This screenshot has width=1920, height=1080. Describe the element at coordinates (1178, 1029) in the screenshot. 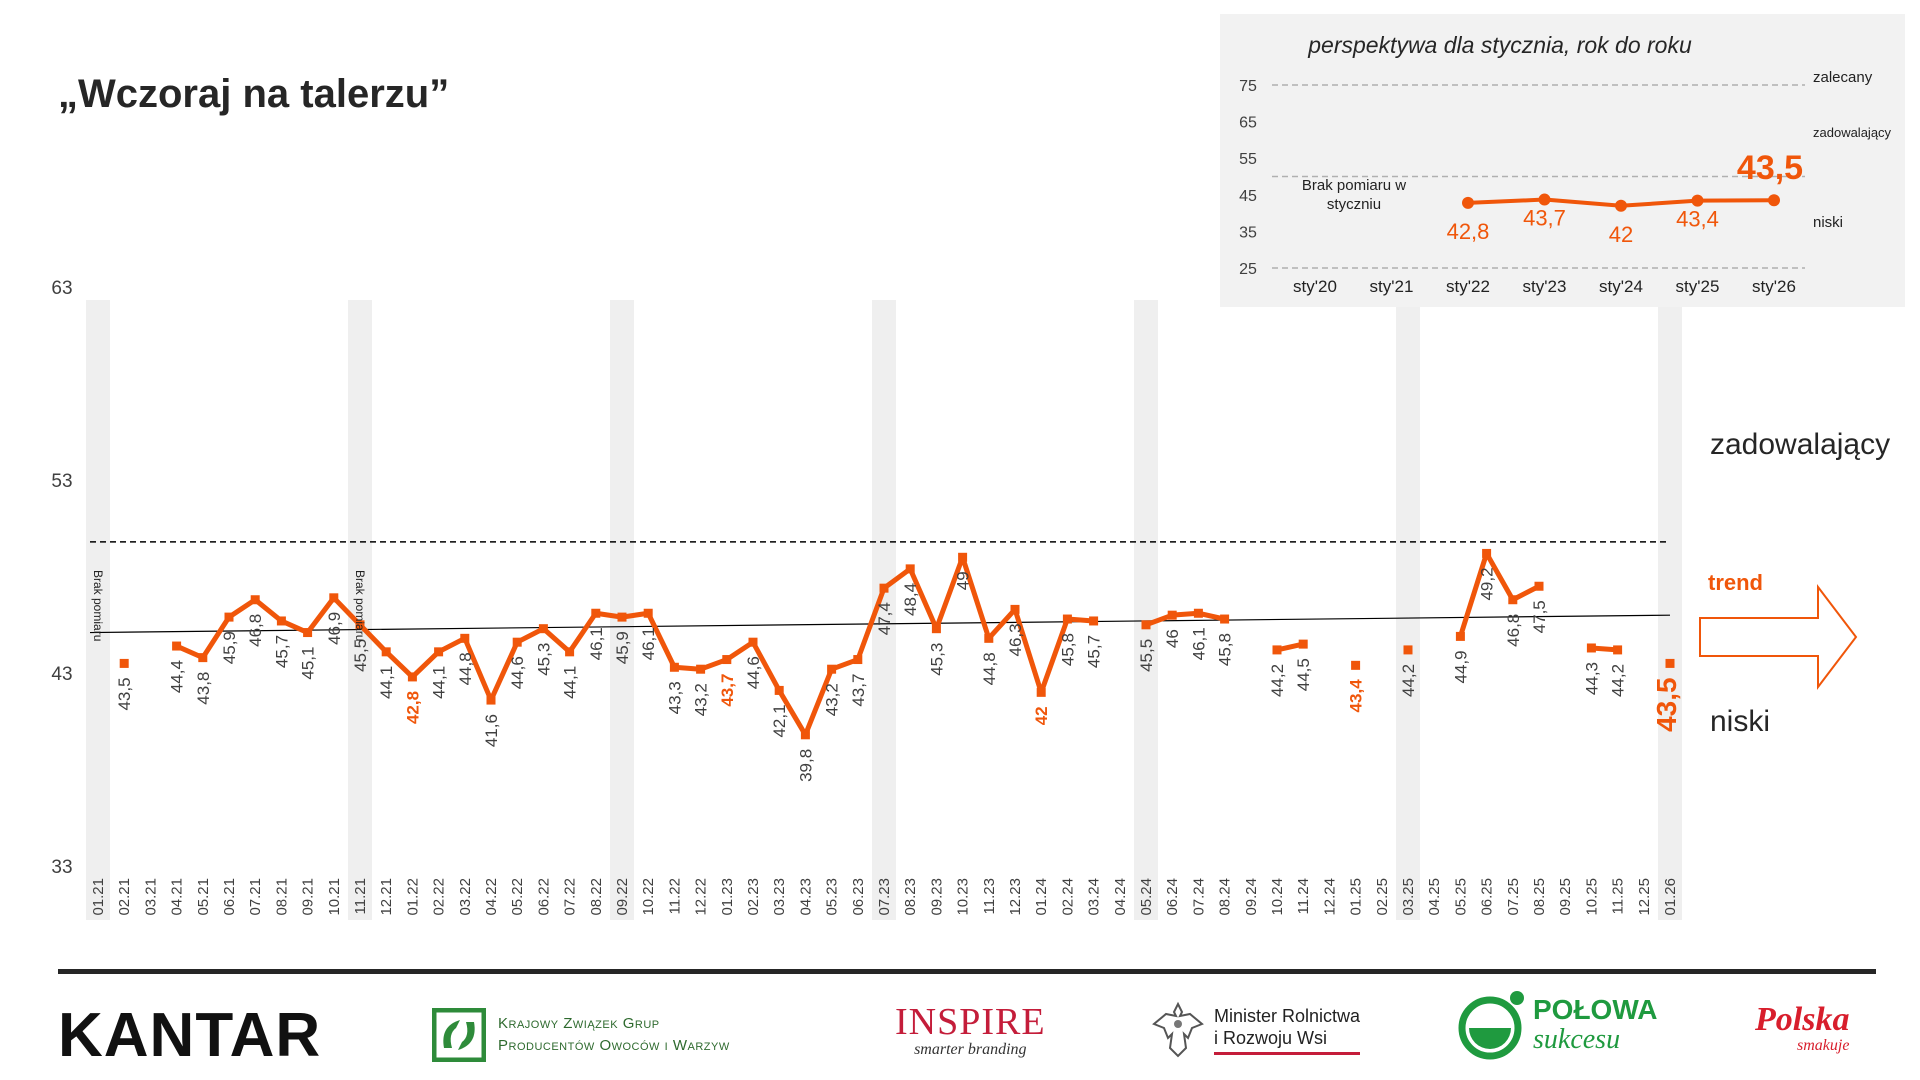

I see `eagle-emblem-icon` at that location.